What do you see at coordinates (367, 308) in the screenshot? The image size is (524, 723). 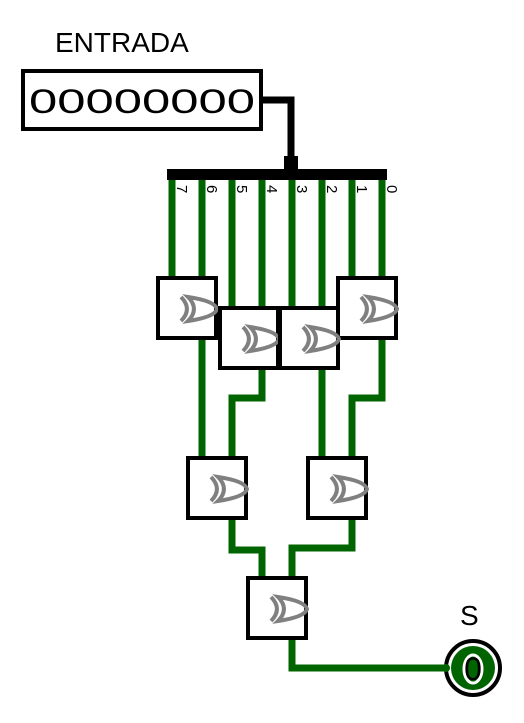 I see `gate-l1-d` at bounding box center [367, 308].